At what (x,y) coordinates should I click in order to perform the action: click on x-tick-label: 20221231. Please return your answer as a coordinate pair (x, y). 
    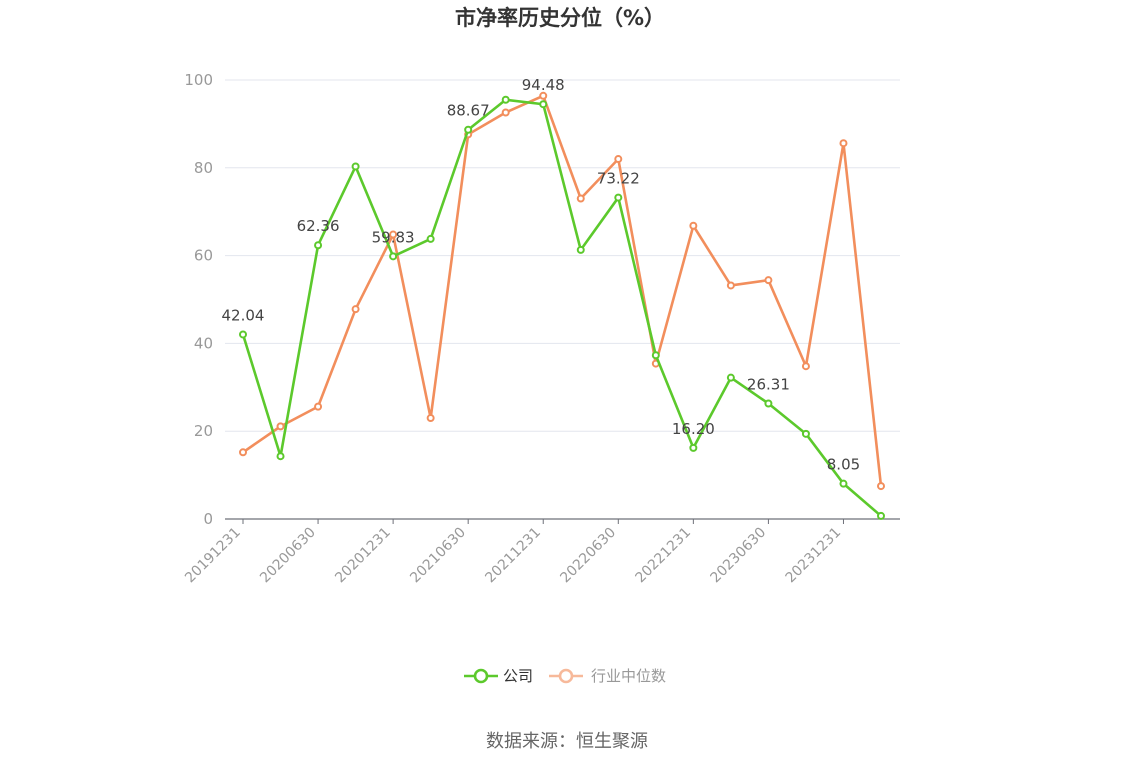
    Looking at the image, I should click on (663, 556).